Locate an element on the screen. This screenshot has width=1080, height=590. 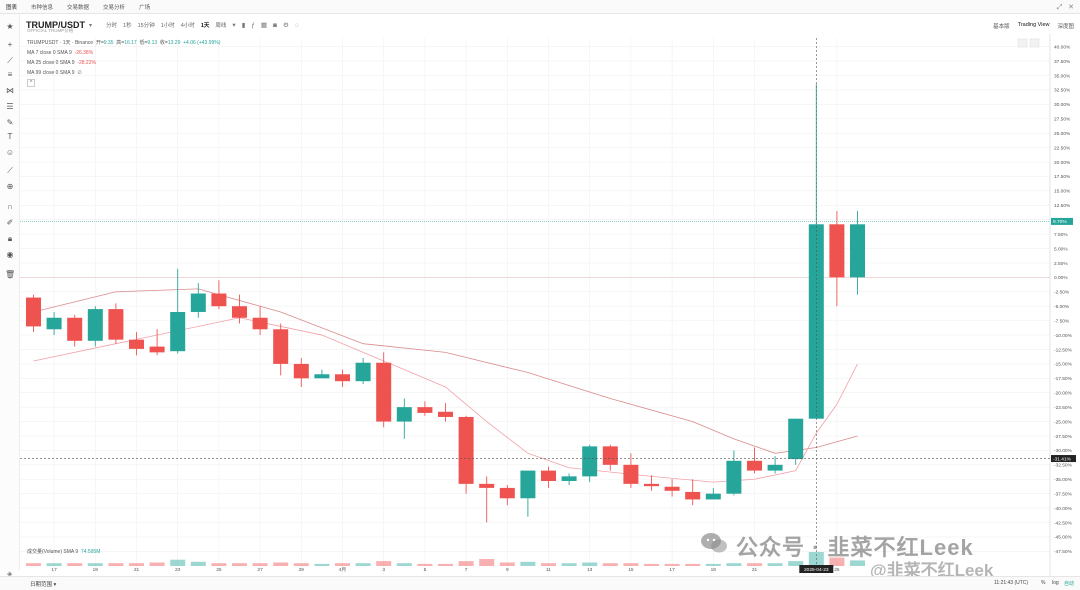
x-tick-label: 15 is located at coordinates (631, 570).